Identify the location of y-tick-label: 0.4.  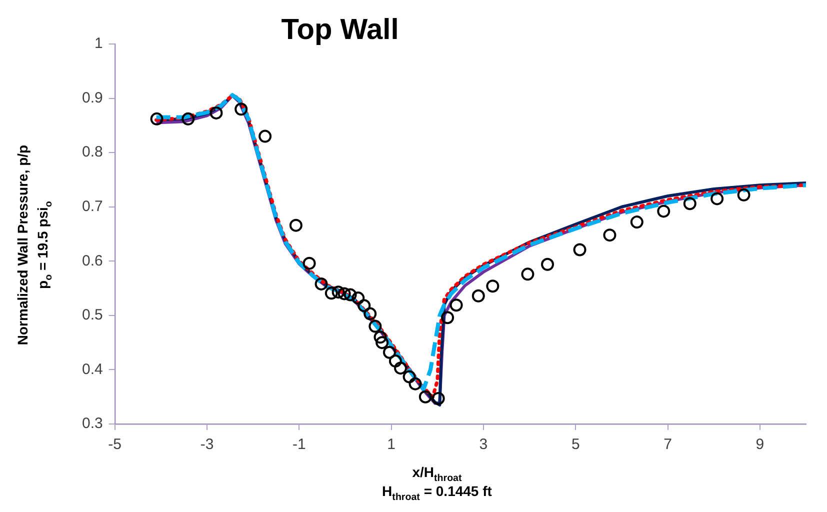
(92, 369).